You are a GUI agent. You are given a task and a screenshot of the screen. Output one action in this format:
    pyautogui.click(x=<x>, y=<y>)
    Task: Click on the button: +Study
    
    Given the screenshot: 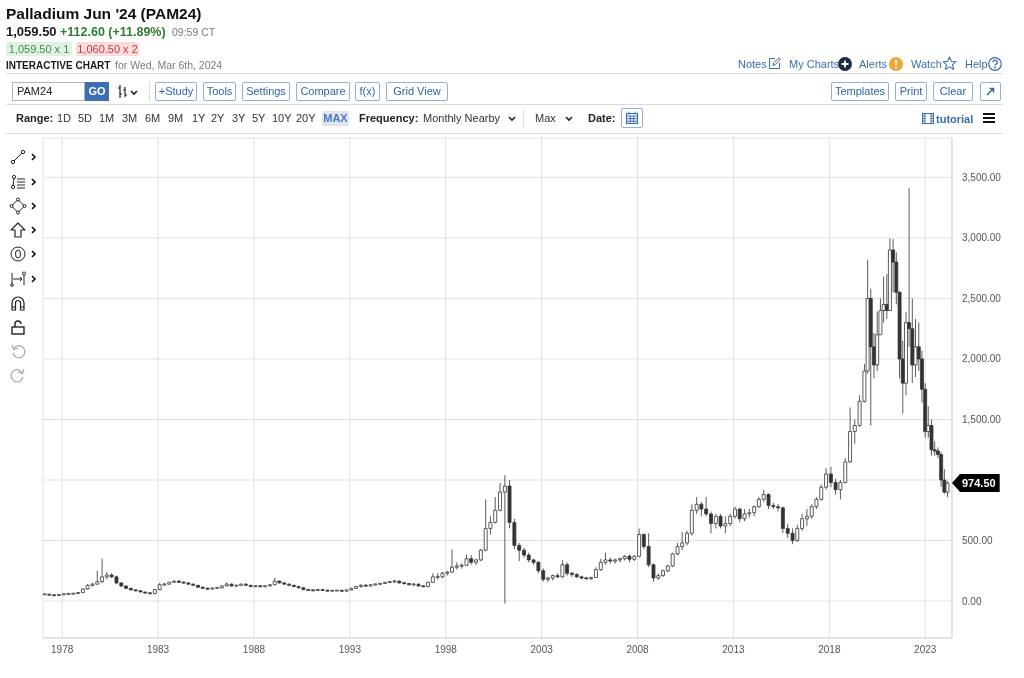 What is the action you would take?
    pyautogui.click(x=176, y=91)
    